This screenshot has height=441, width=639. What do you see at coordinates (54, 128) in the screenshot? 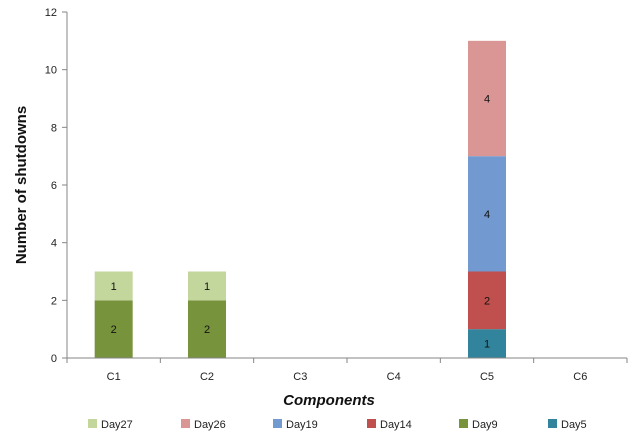
I see `y-tick-label: 8` at bounding box center [54, 128].